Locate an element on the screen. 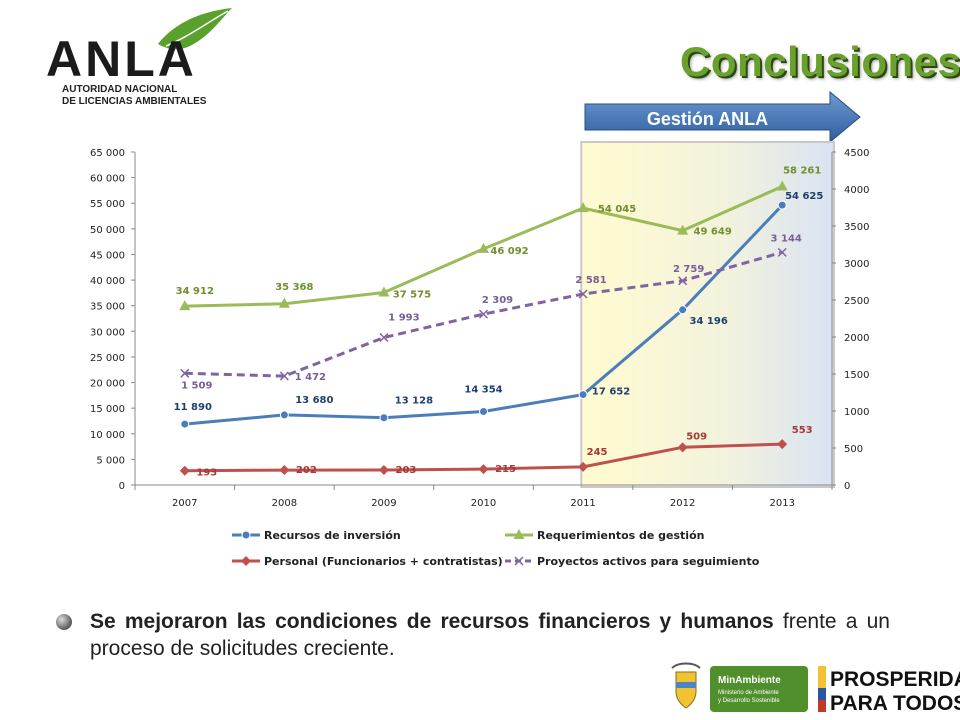 The width and height of the screenshot is (960, 720). data-label: 58 261 is located at coordinates (802, 171).